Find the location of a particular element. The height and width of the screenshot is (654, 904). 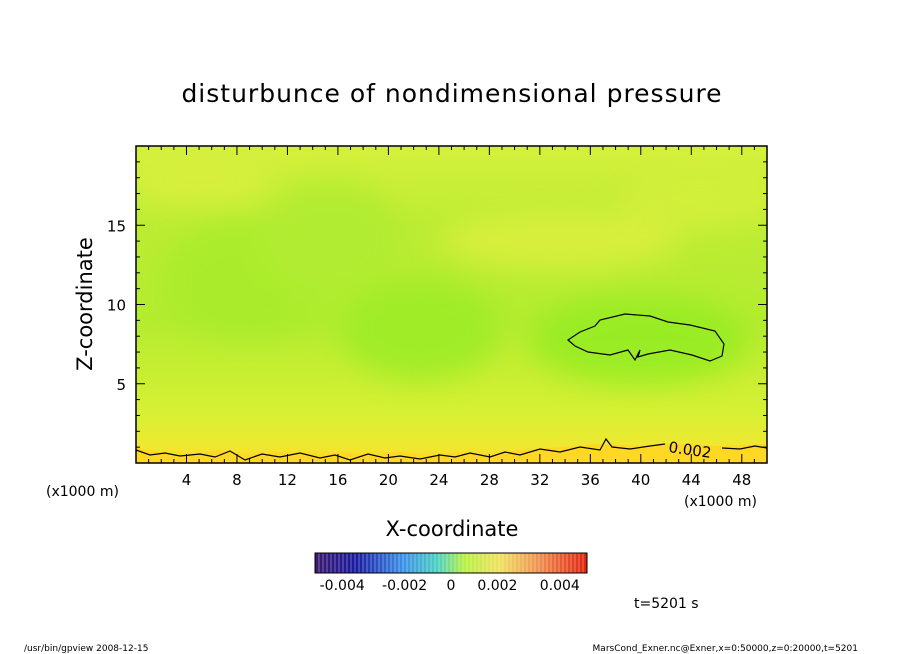

colorbar-tick-label: -0.004 is located at coordinates (342, 586).